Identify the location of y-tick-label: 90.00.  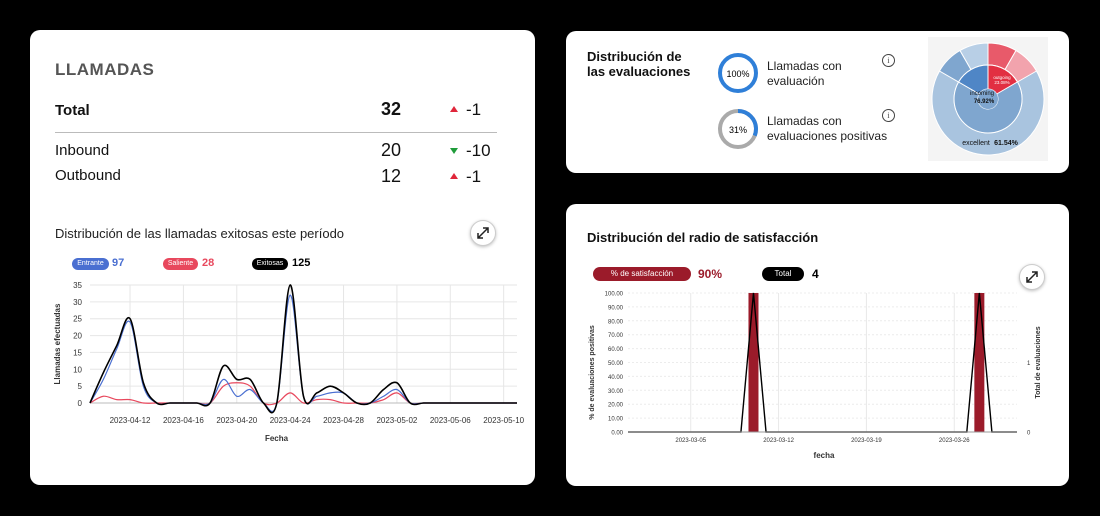
(616, 308).